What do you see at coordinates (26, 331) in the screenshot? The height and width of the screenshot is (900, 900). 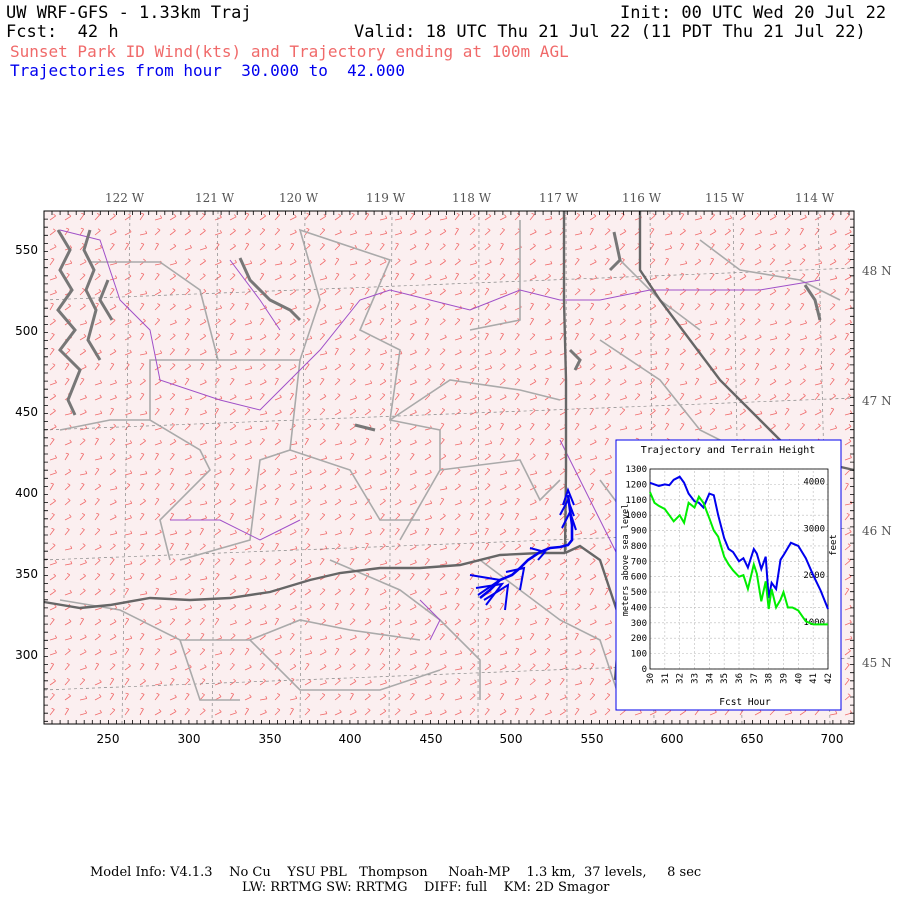 I see `y-tick: 500` at bounding box center [26, 331].